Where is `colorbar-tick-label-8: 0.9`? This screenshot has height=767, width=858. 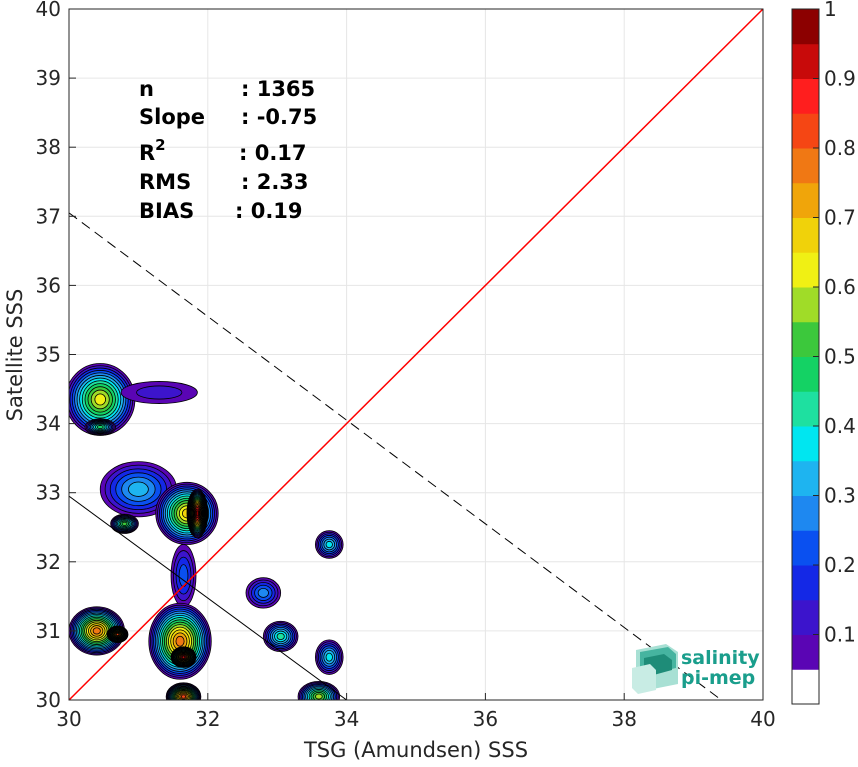 colorbar-tick-label-8: 0.9 is located at coordinates (840, 79).